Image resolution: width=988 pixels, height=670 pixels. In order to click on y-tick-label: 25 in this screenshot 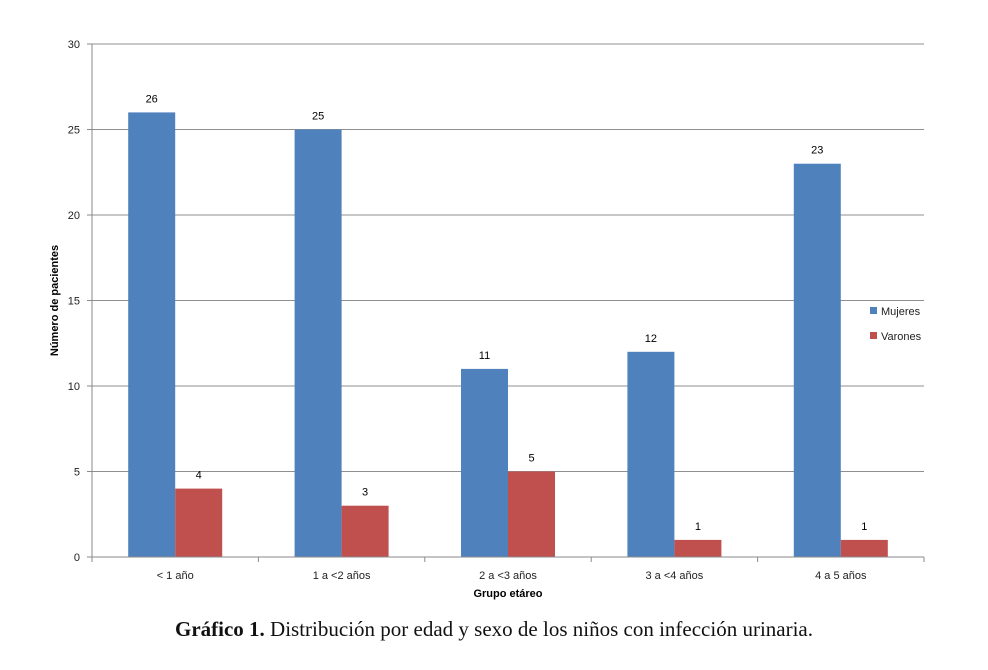, I will do `click(74, 131)`.